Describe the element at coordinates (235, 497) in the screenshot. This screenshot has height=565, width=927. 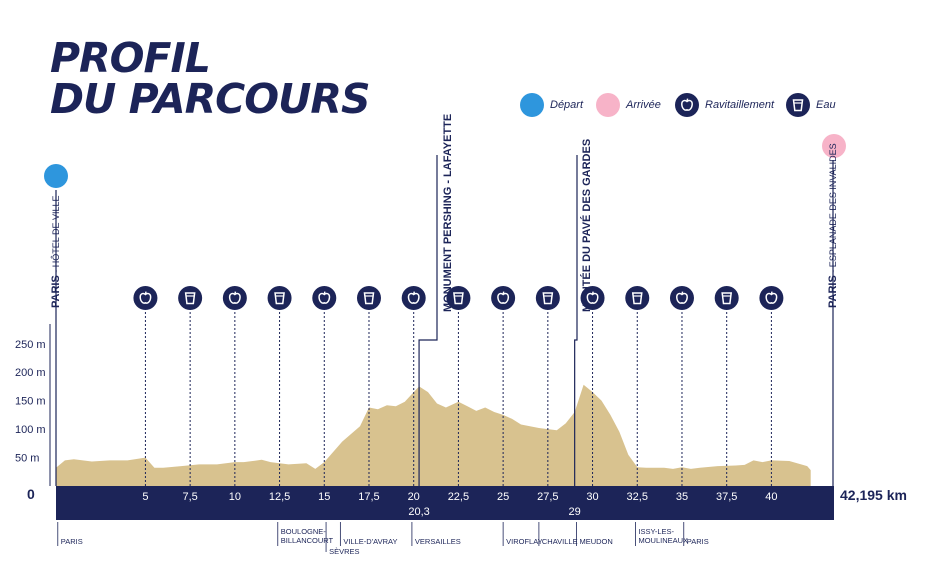
I see `x-tick-label: 10` at that location.